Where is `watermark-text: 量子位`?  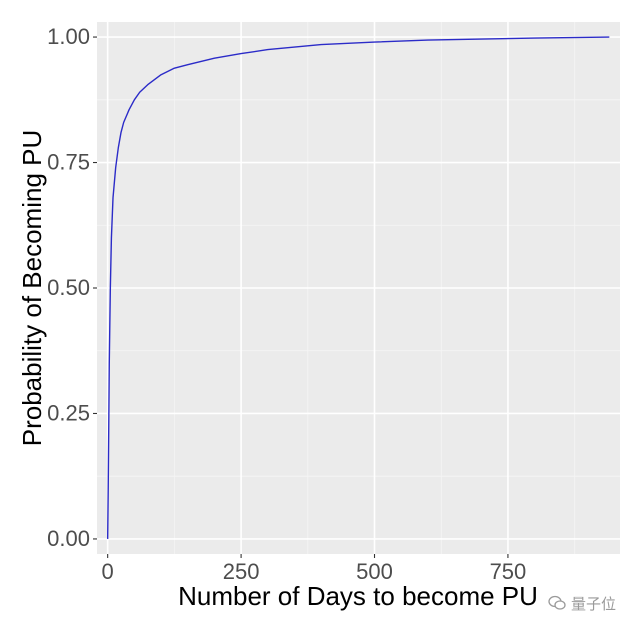 watermark-text: 量子位 is located at coordinates (594, 603).